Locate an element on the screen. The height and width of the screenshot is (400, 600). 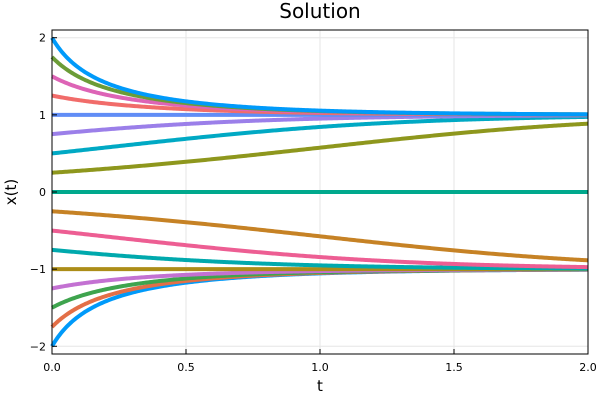
y-tick-label: −2 is located at coordinates (38, 346).